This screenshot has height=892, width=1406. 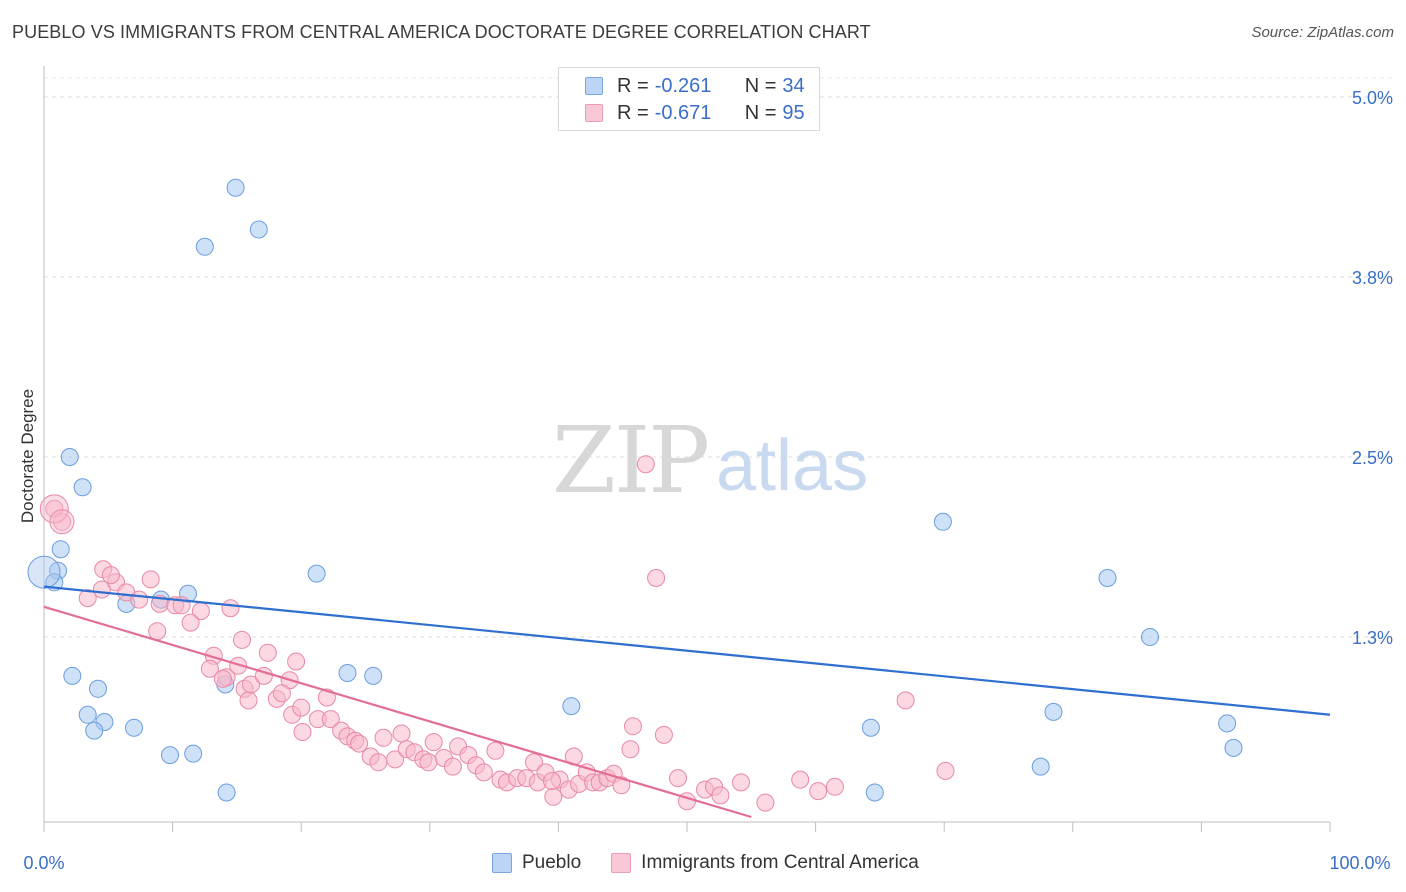 I want to click on y-tick-label-3: 5.0%, so click(x=1372, y=98).